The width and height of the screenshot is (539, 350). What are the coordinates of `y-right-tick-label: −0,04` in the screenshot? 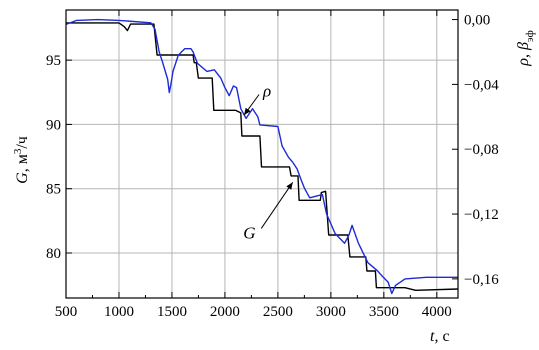 It's located at (481, 85).